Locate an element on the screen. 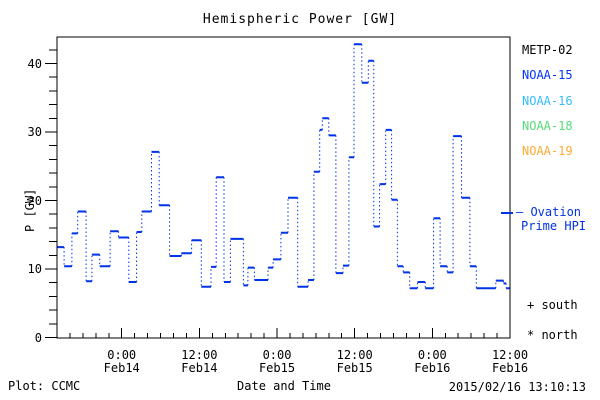 This screenshot has height=400, width=600. y-tick-label: 10 is located at coordinates (34, 269).